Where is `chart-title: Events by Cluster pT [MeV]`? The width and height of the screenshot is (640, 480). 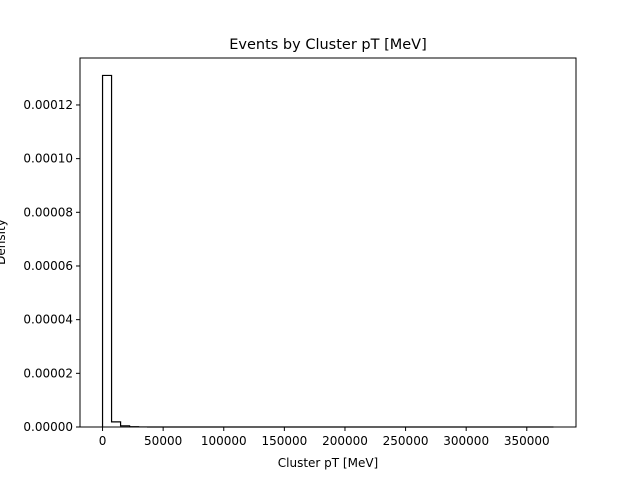 chart-title: Events by Cluster pT [MeV] is located at coordinates (328, 45).